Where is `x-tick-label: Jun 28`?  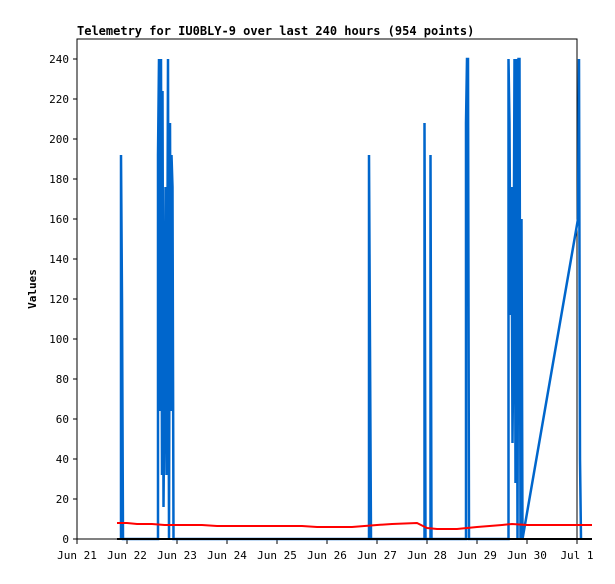 x-tick-label: Jun 28 is located at coordinates (427, 555).